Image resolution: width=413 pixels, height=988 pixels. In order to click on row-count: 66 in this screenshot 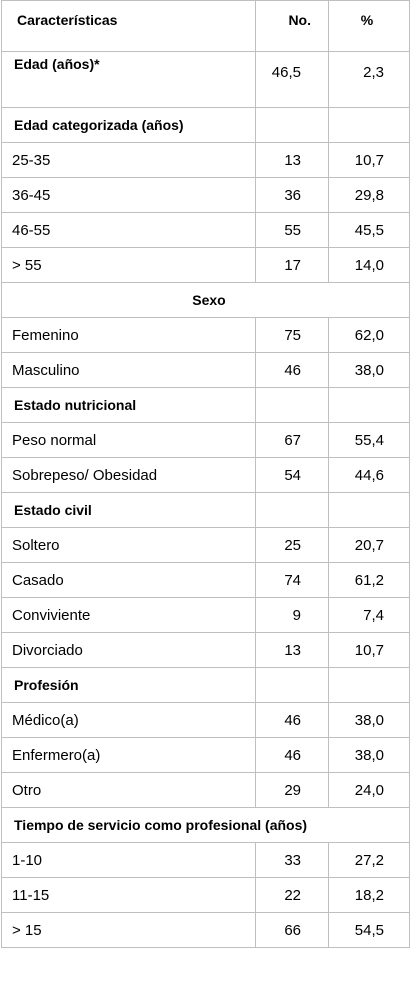, I will do `click(292, 930)`.